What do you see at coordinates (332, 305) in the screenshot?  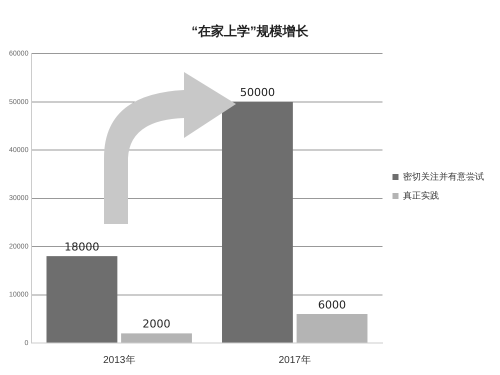 I see `data-label: 6000` at bounding box center [332, 305].